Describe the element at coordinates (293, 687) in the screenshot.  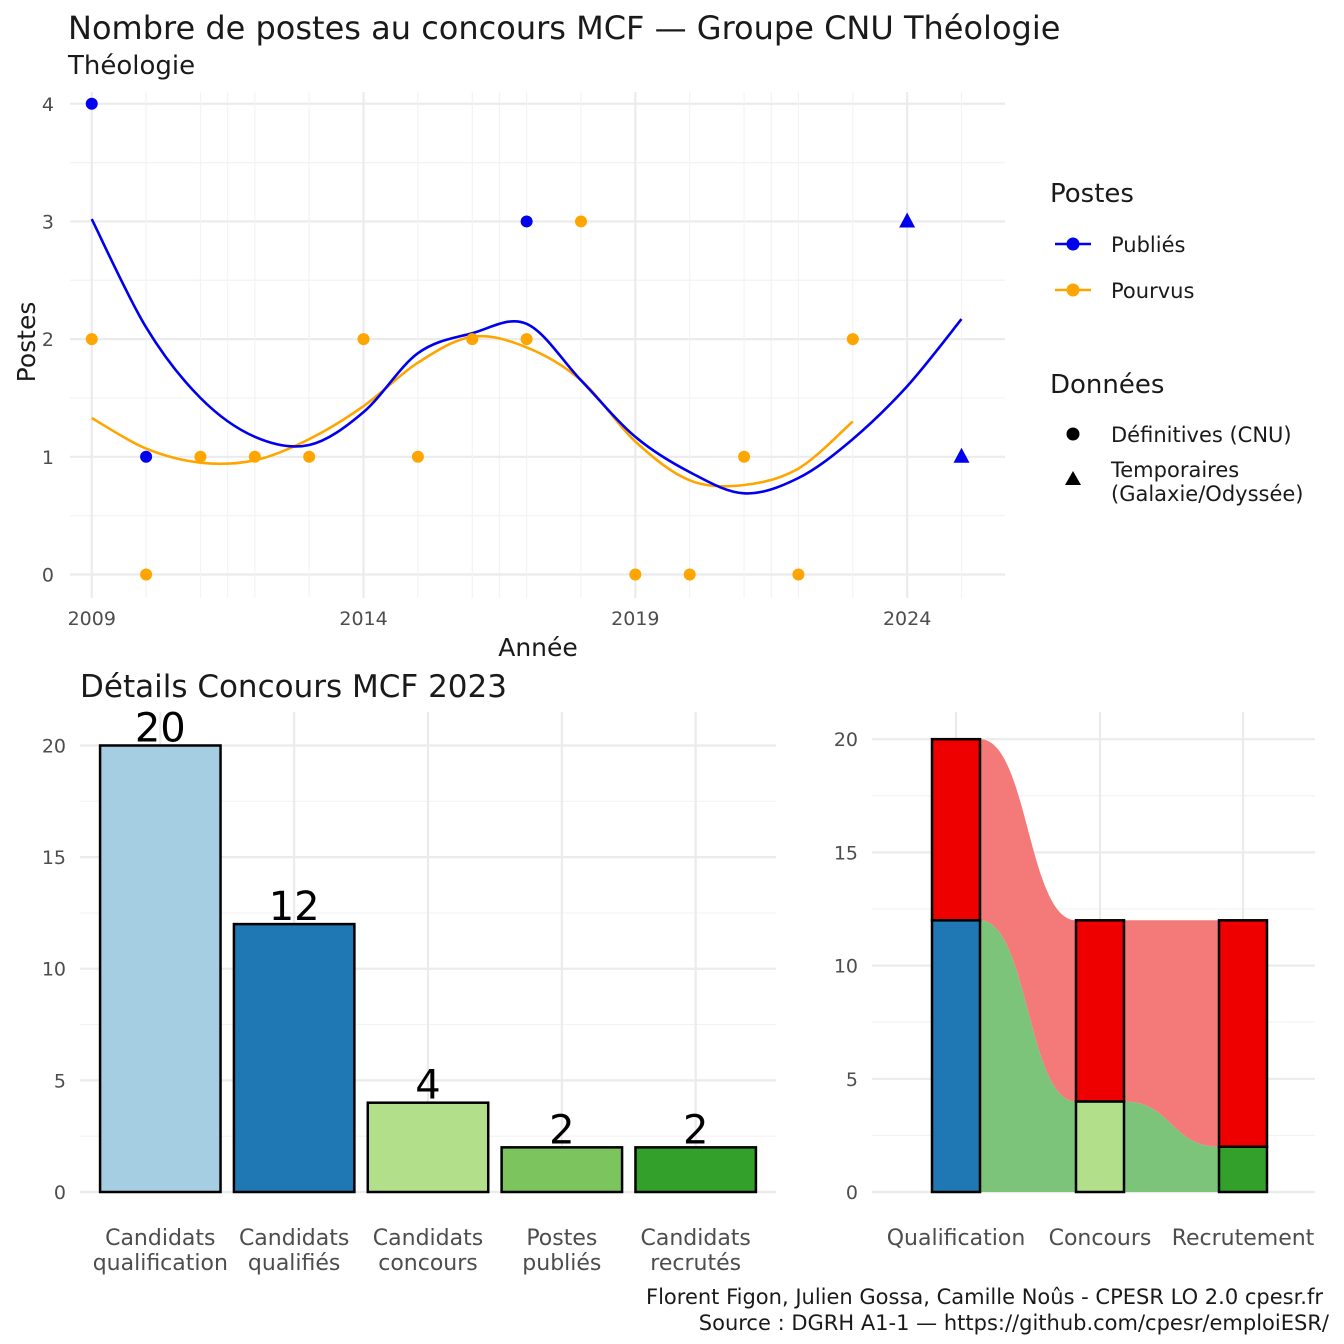
I see `bar-chart-title: Détails Concours MCF 2023` at that location.